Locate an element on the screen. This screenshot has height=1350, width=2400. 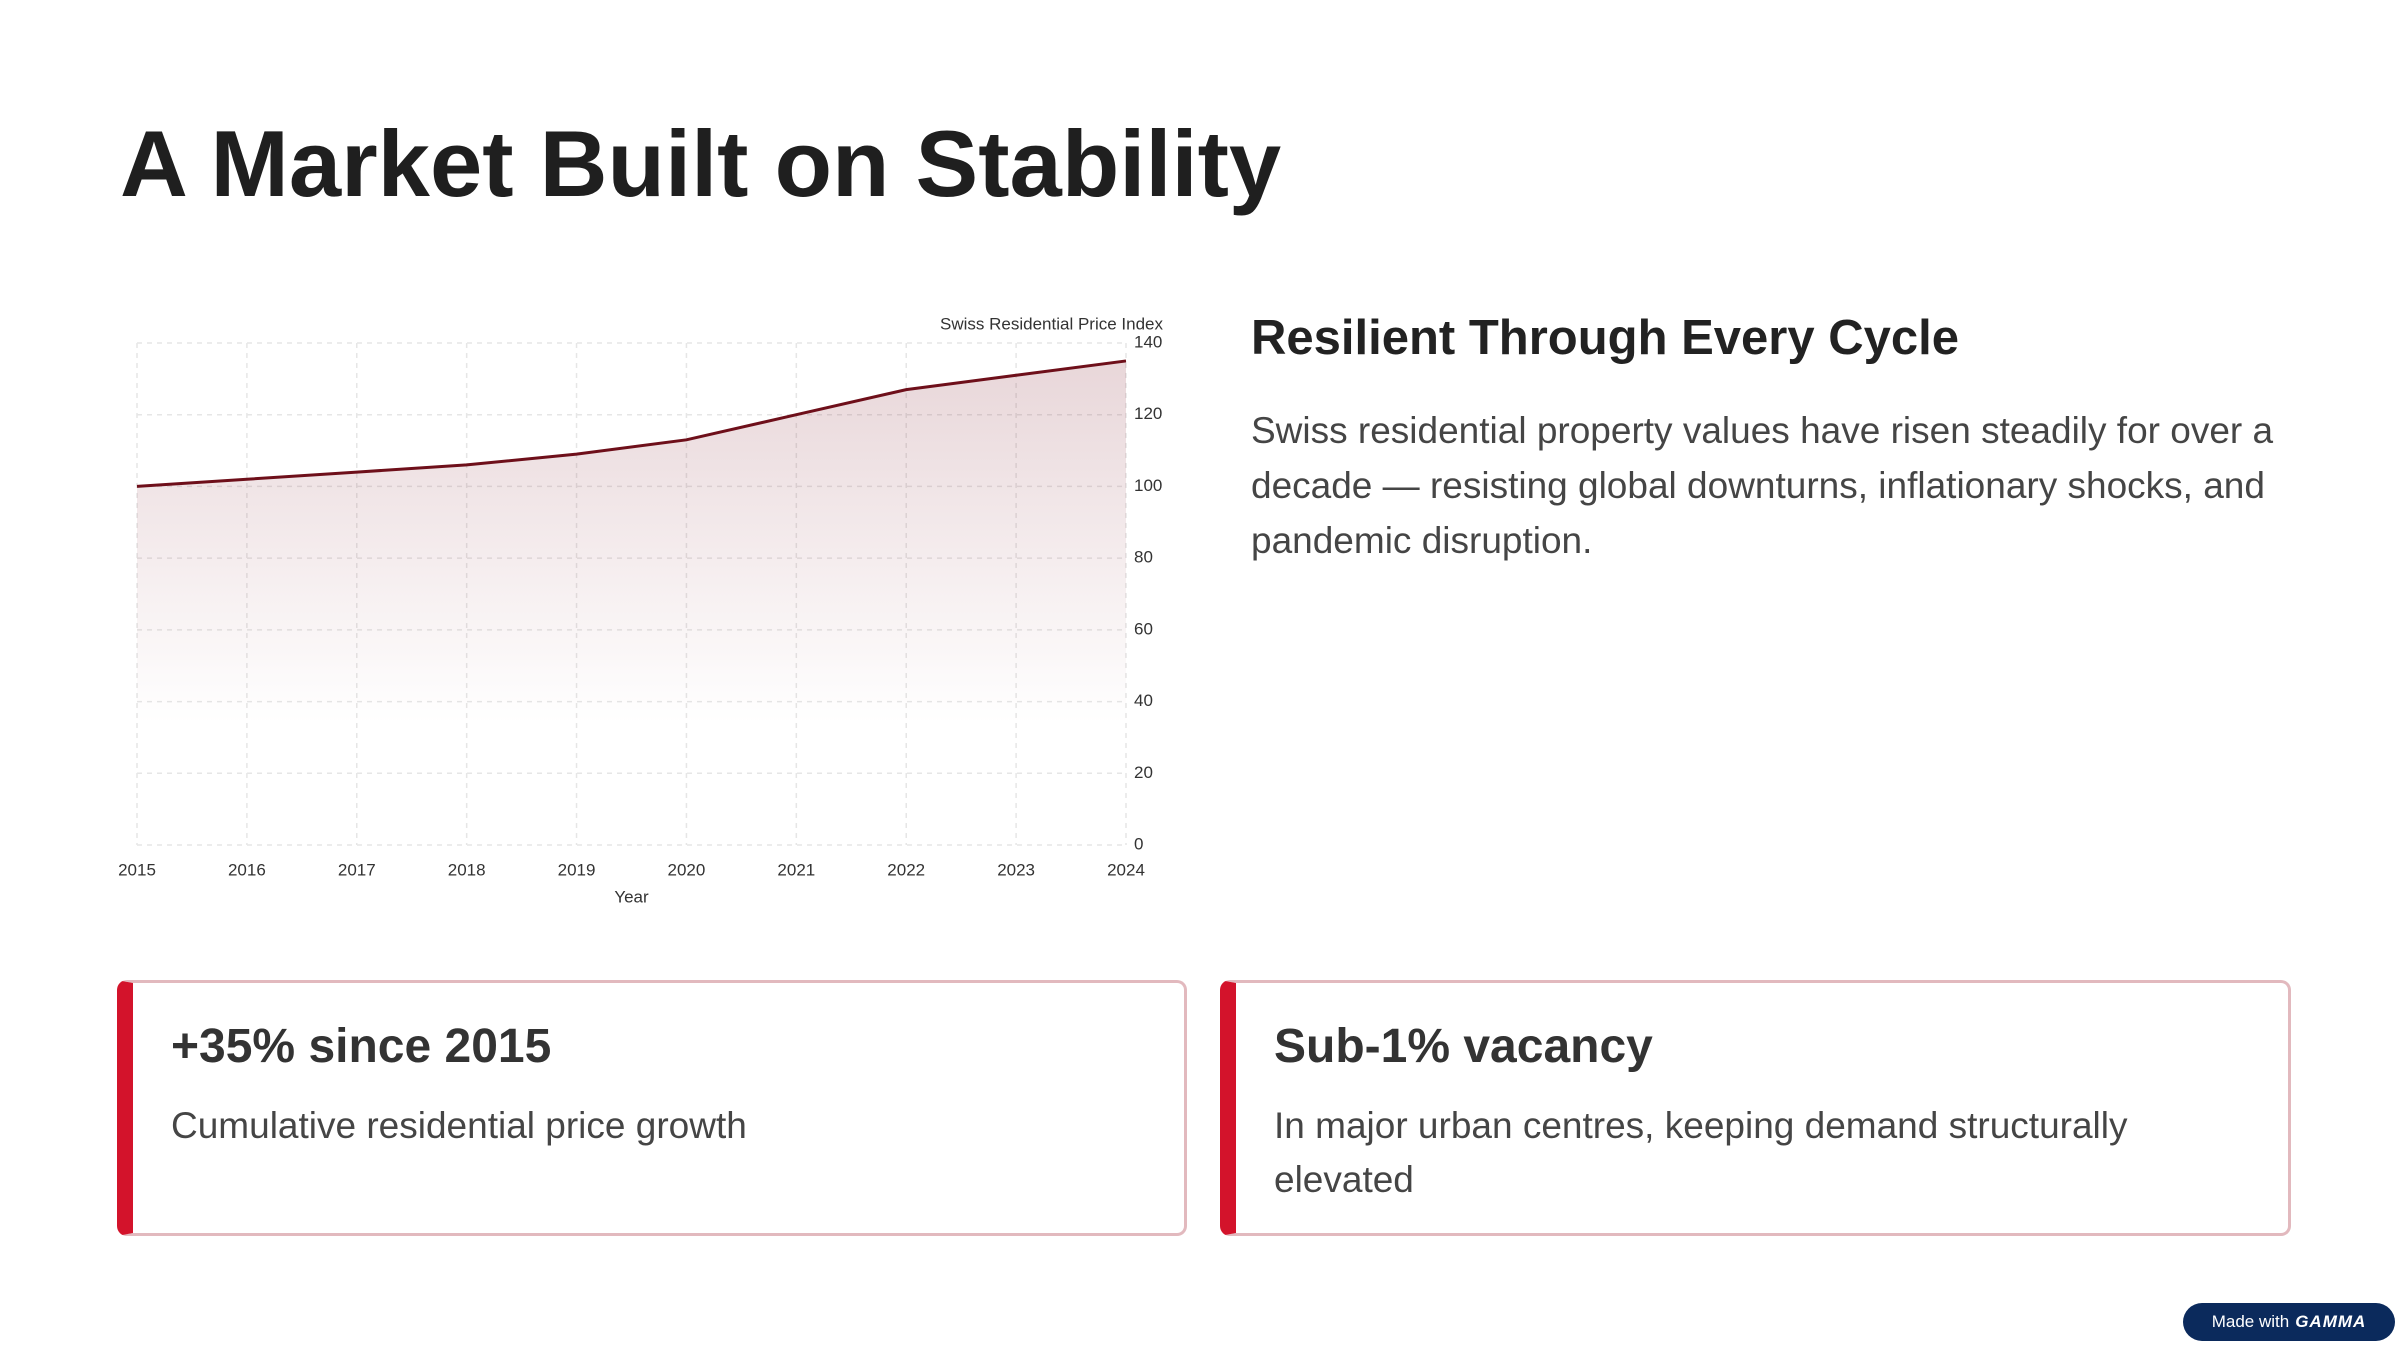
x-tick-label: 2022 is located at coordinates (906, 869).